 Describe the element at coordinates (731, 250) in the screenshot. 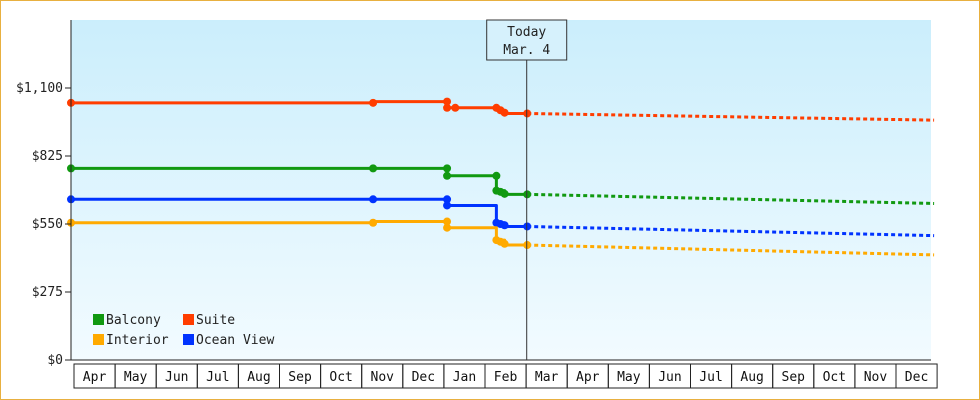

I see `forecast-line-interior` at that location.